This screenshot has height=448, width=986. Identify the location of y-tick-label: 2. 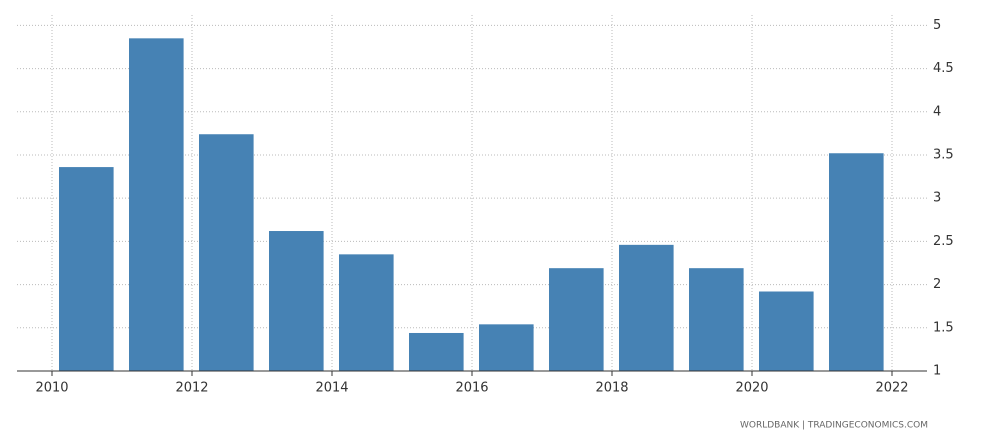
(937, 284).